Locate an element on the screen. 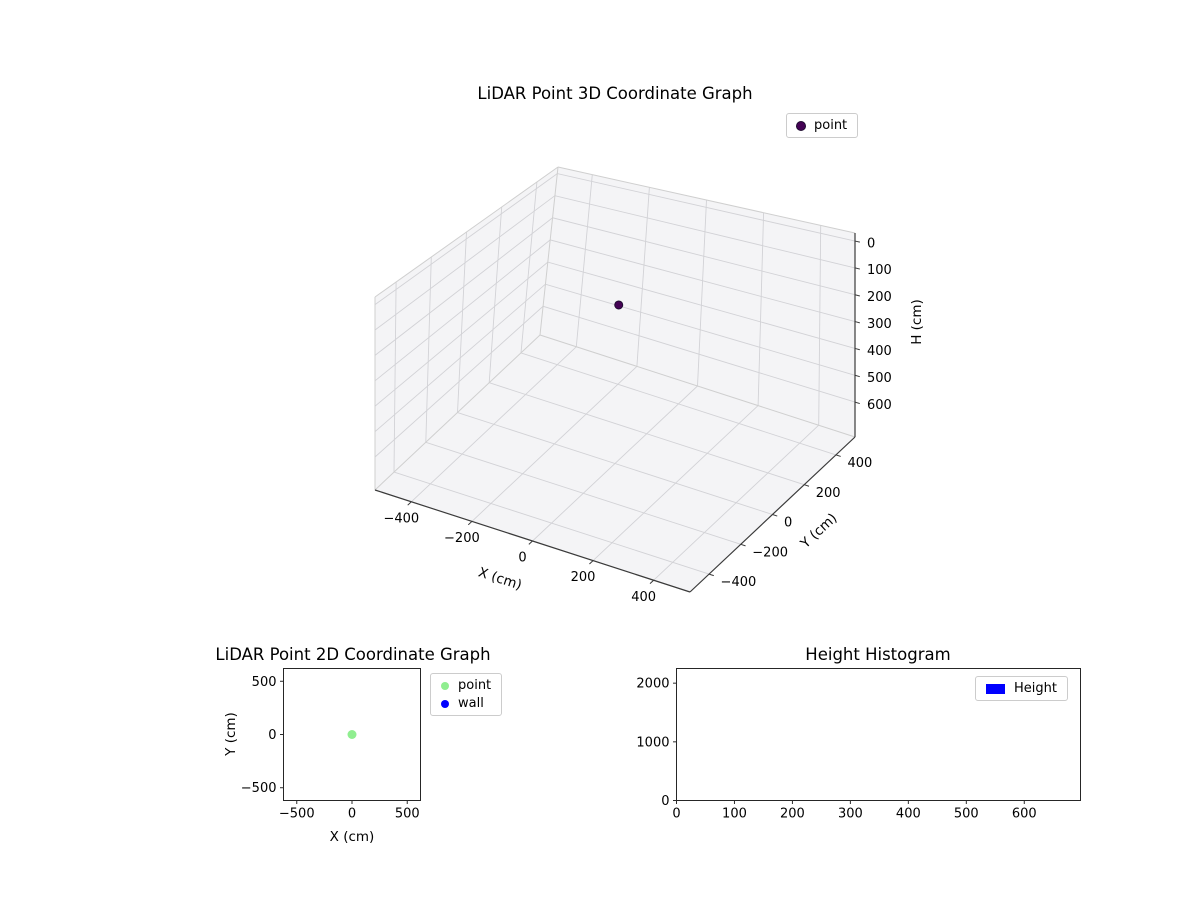 The width and height of the screenshot is (1200, 900). histogram-ticks: 0 100 200 300 400 500 600 0 1000 2000 is located at coordinates (836, 749).